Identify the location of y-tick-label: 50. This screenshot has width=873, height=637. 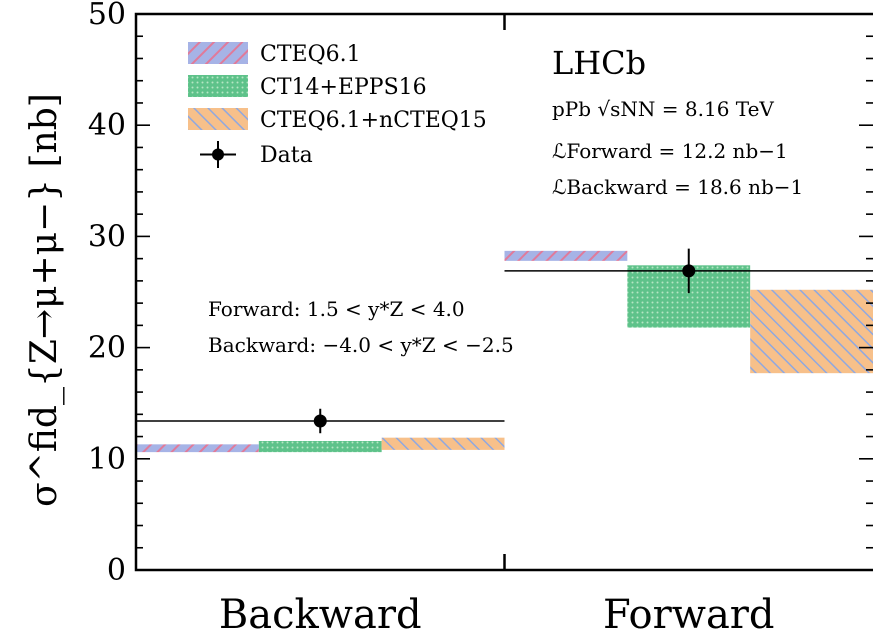
(107, 16).